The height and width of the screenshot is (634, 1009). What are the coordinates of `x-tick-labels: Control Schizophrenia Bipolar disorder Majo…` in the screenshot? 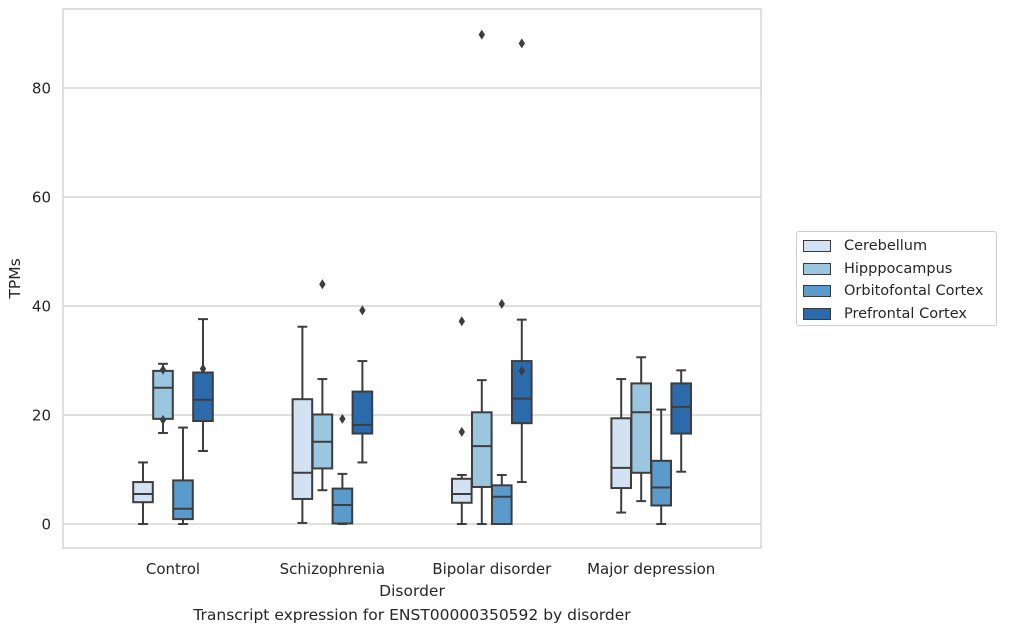 It's located at (430, 569).